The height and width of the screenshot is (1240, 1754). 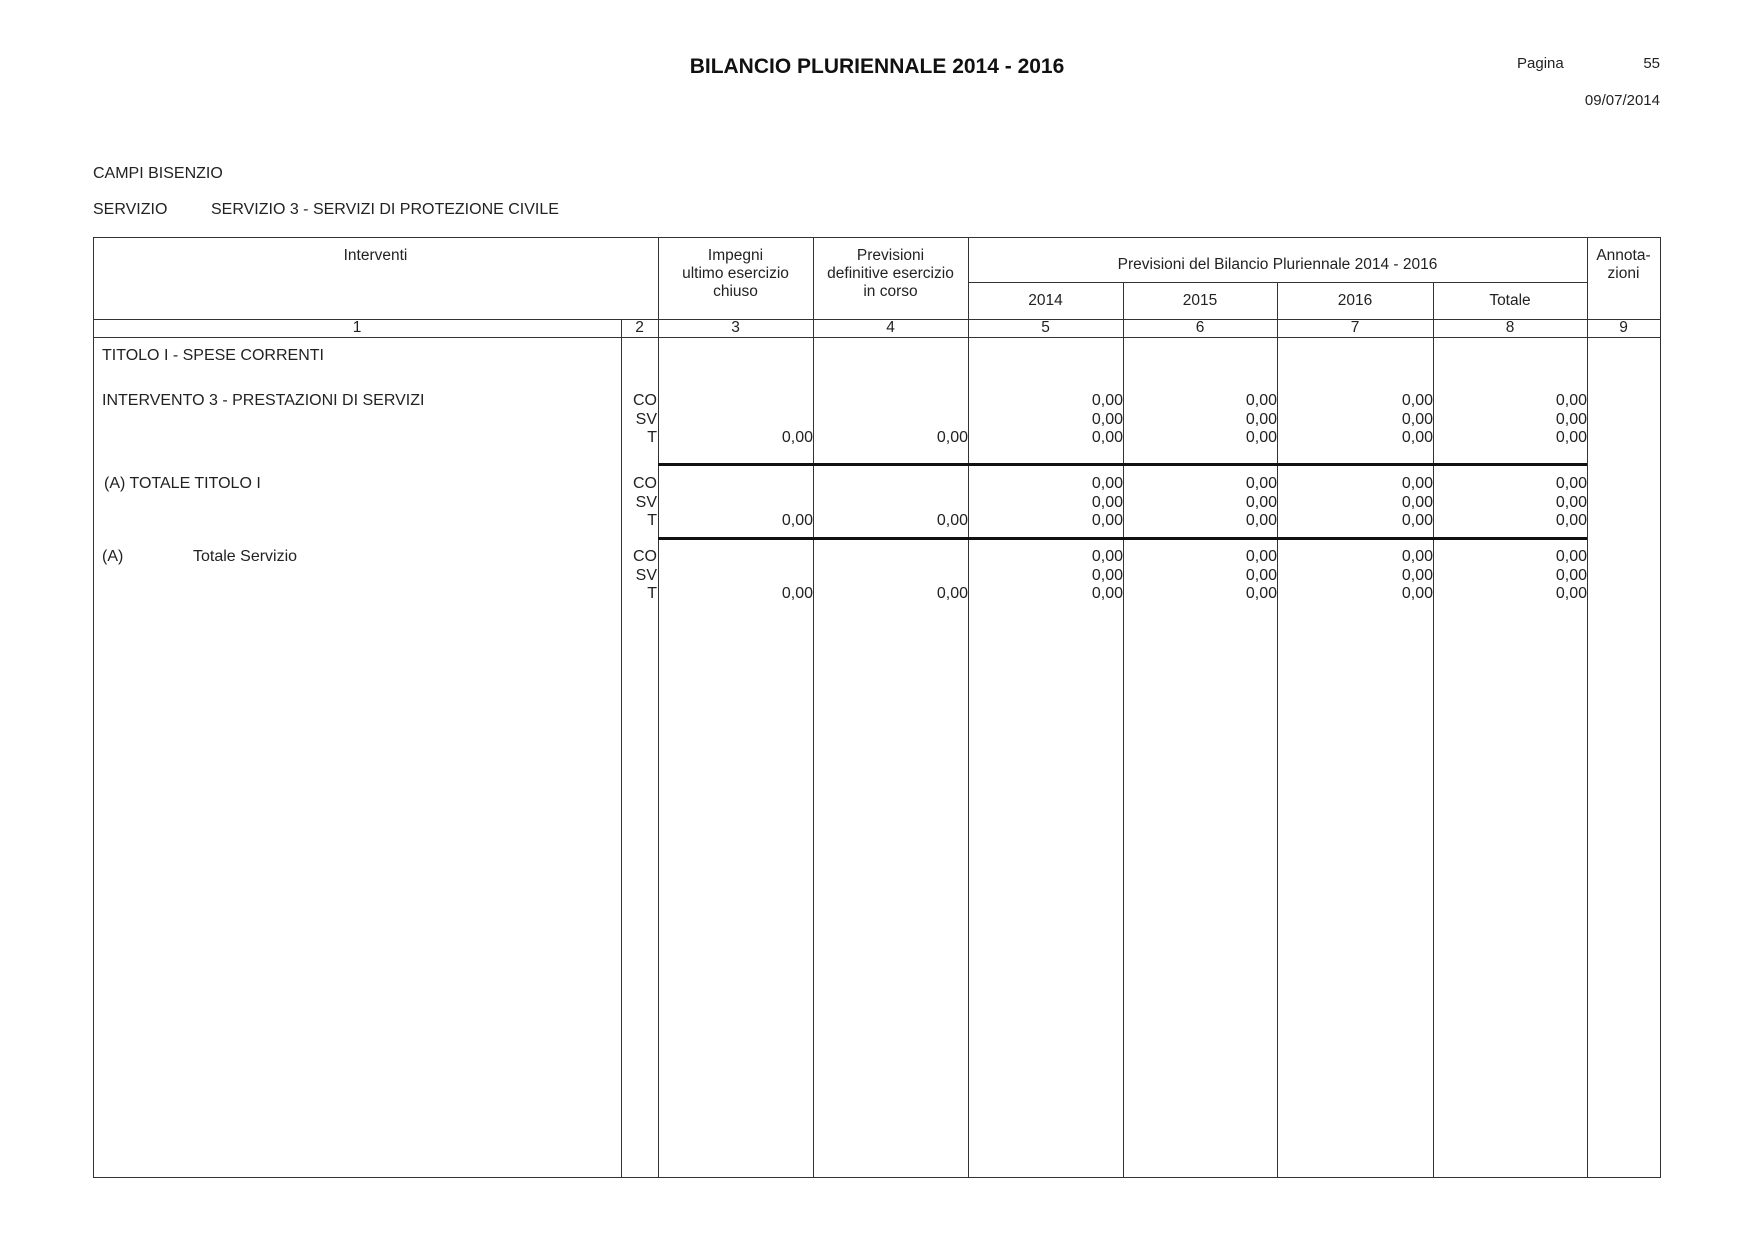 What do you see at coordinates (877, 319) in the screenshot?
I see `header-bottom` at bounding box center [877, 319].